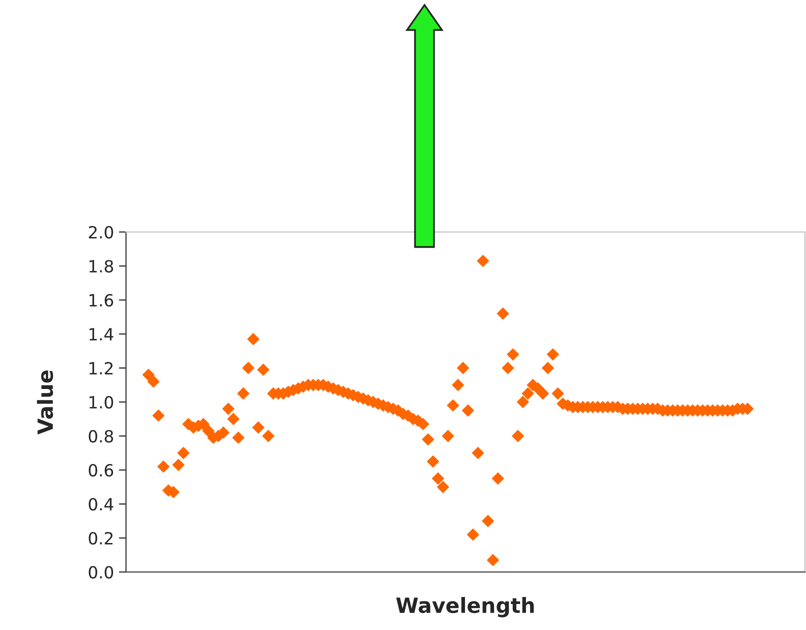 The width and height of the screenshot is (806, 630). What do you see at coordinates (465, 607) in the screenshot?
I see `x-axis-title: Wavelength` at bounding box center [465, 607].